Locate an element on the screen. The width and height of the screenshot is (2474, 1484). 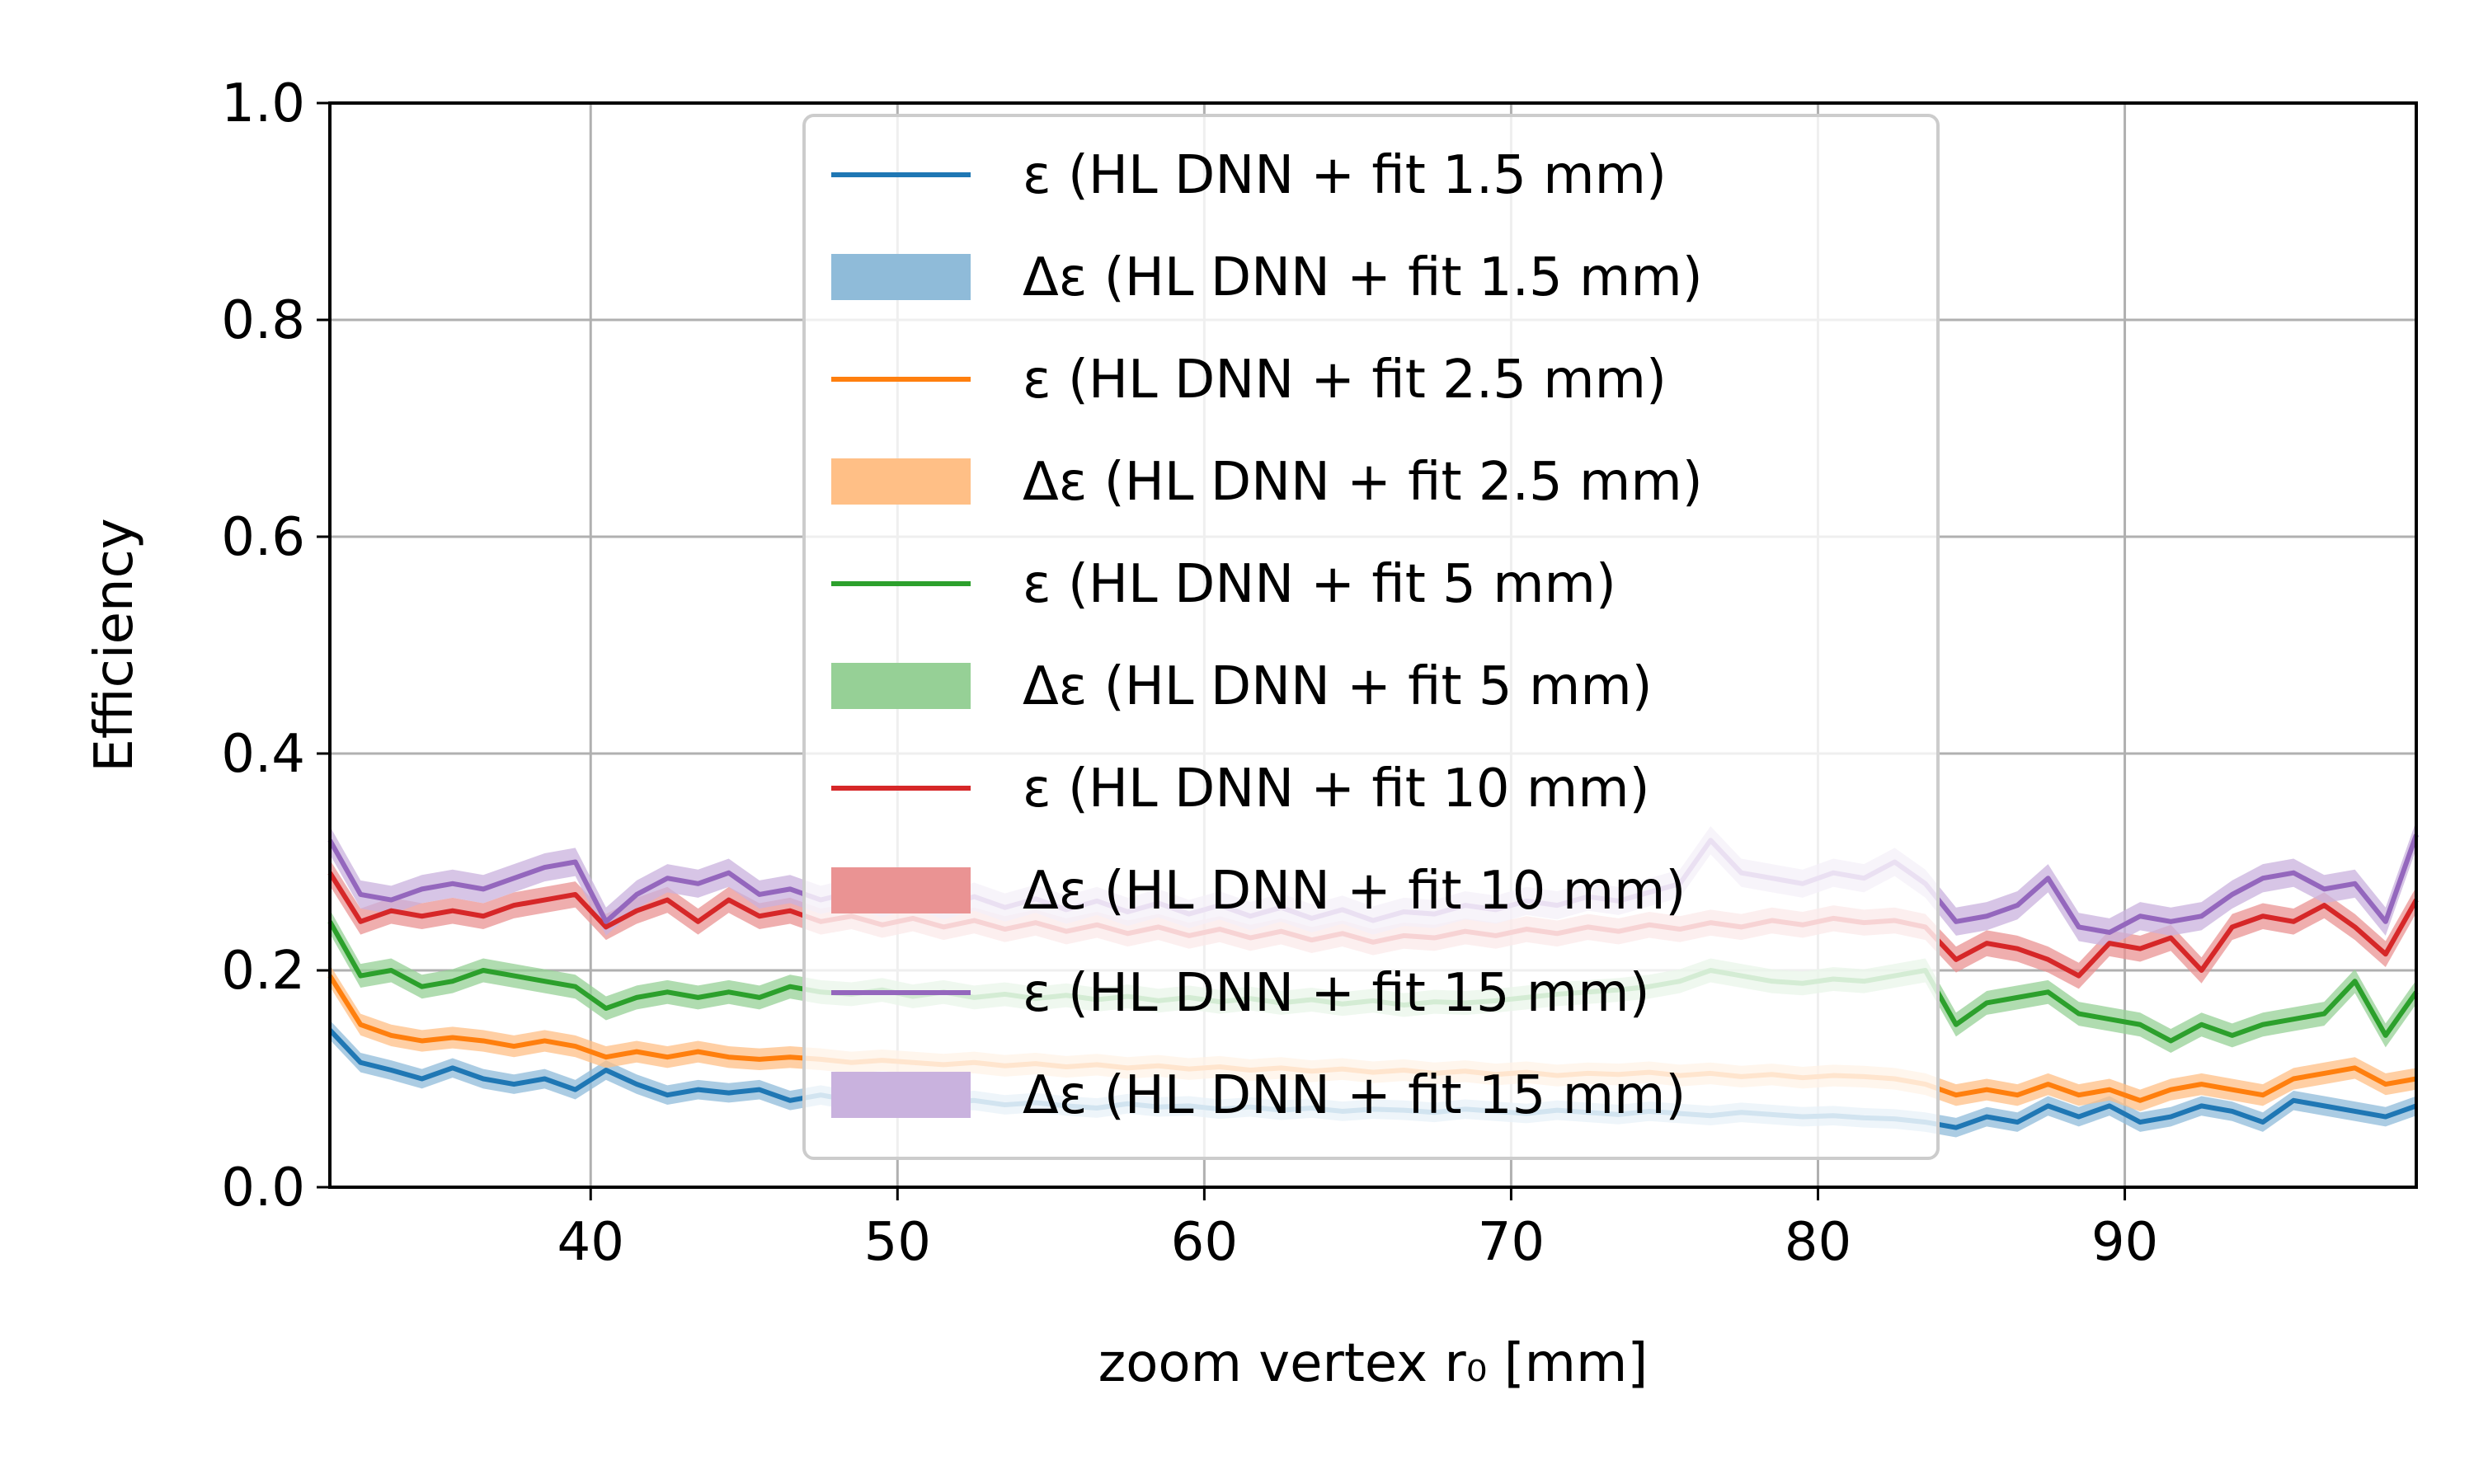
legend-line-label-0: ε (HL DNN + fit 1.5 mm) is located at coordinates (1345, 175).